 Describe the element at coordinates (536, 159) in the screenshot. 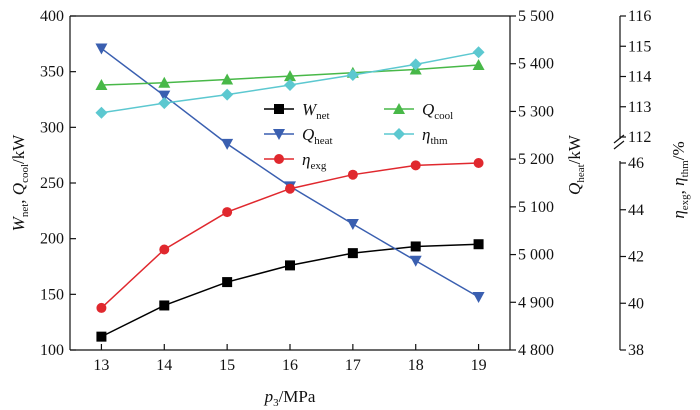

I see `mid-tick-label: 5 200` at that location.